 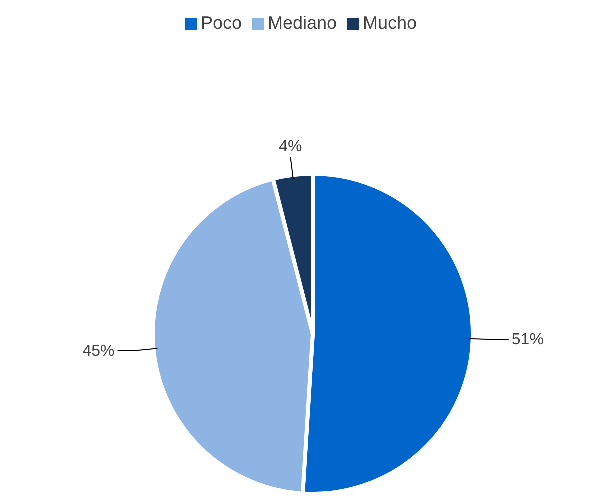 I want to click on data-label: 4%, so click(x=290, y=147).